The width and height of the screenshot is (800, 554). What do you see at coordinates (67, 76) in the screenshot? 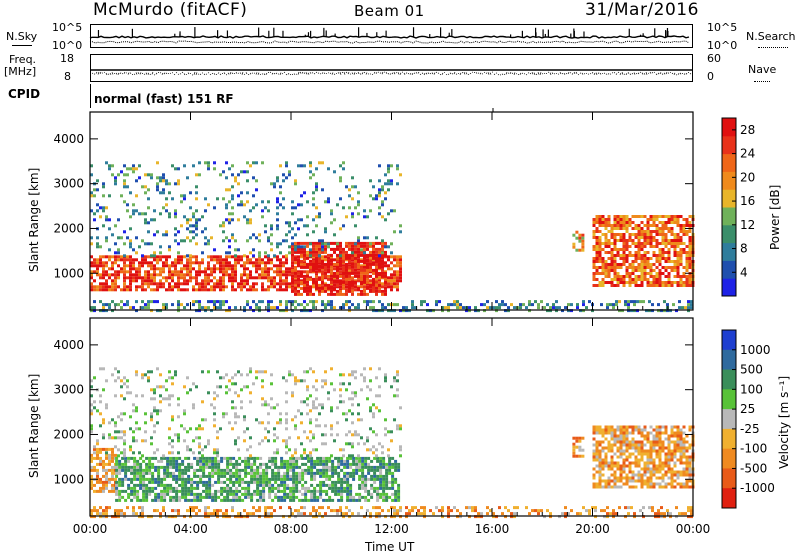
I see `freq-tick-bottom: 8` at bounding box center [67, 76].